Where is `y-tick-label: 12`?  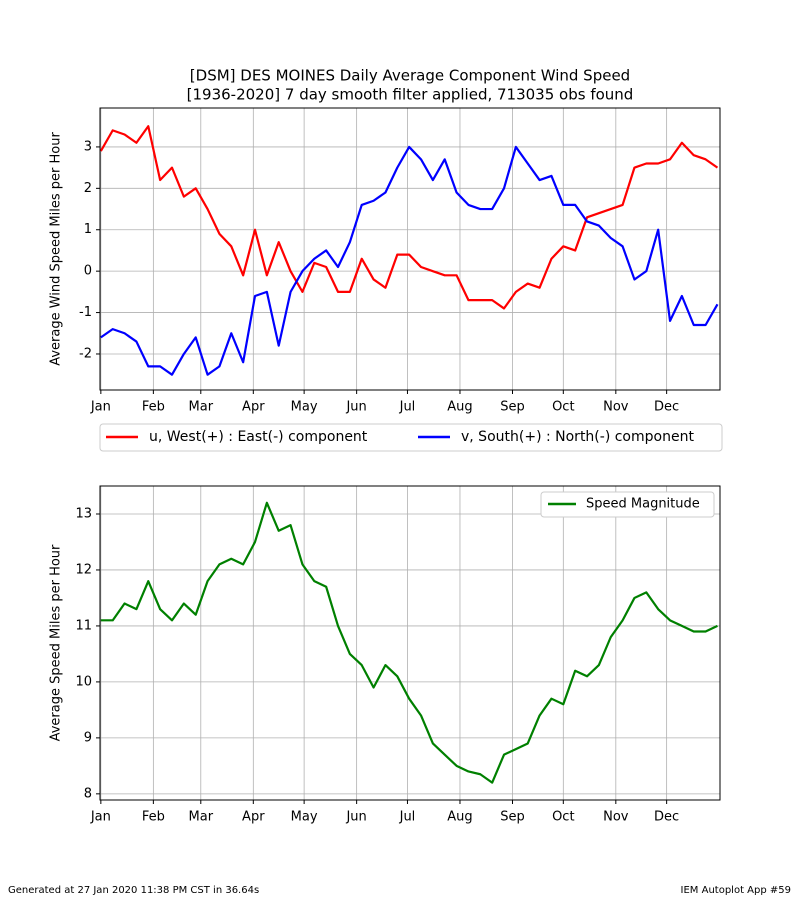
y-tick-label: 12 is located at coordinates (83, 569).